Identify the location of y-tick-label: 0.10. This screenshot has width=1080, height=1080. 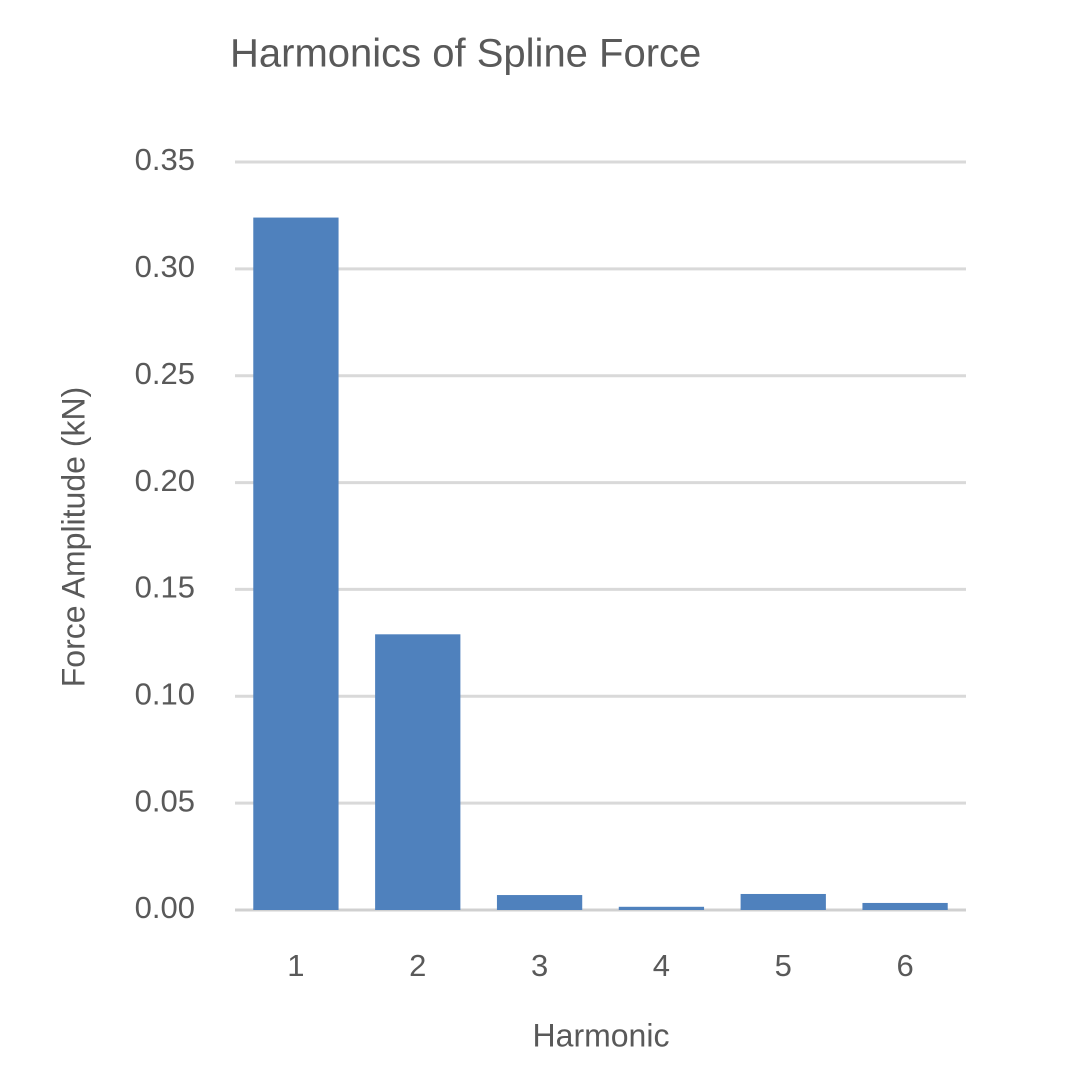
(165, 693).